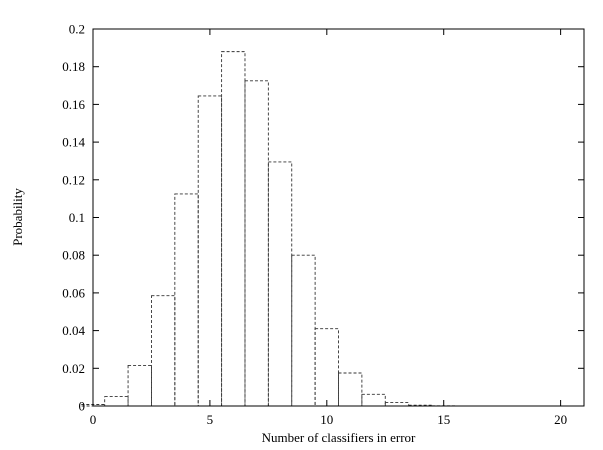 The height and width of the screenshot is (450, 603). Describe the element at coordinates (73, 104) in the screenshot. I see `y-tick-label: 0.16` at that location.